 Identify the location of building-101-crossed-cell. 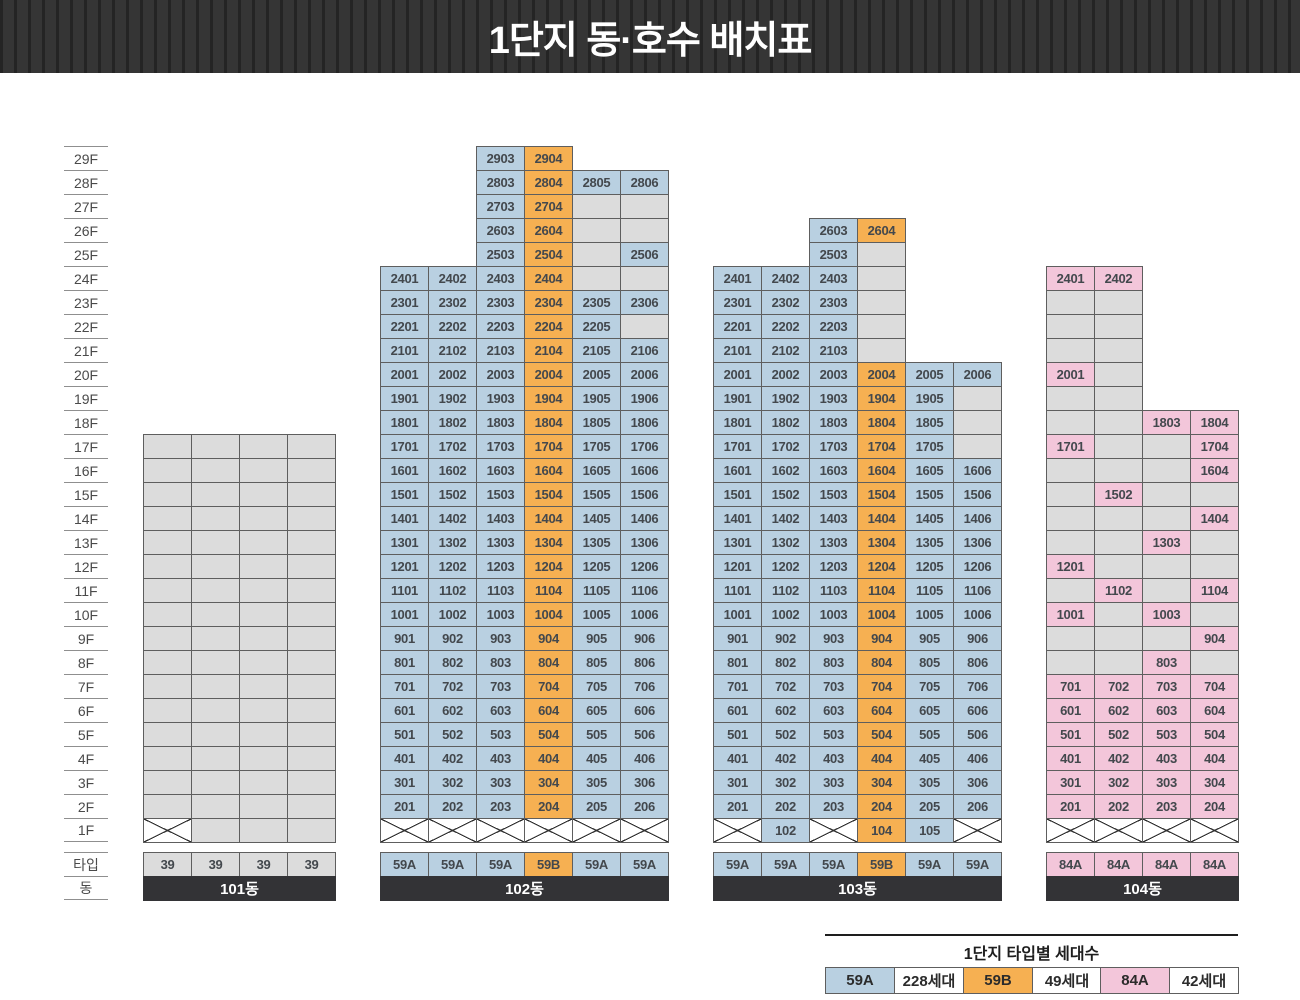
(167, 830).